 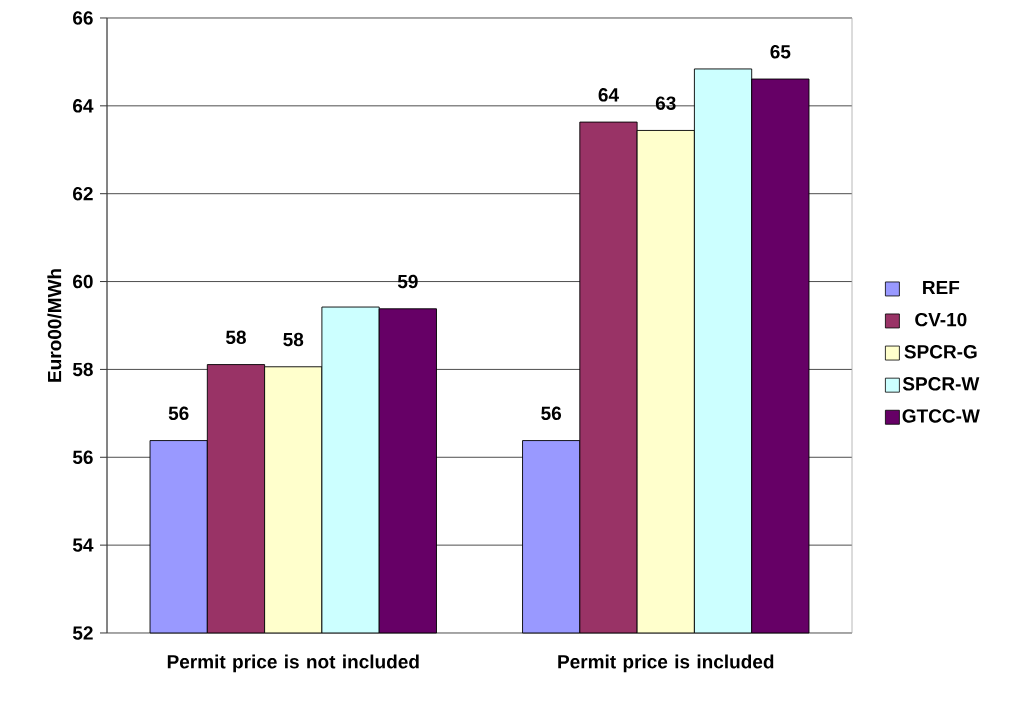 I want to click on y-tick-label: 66, so click(x=83, y=18).